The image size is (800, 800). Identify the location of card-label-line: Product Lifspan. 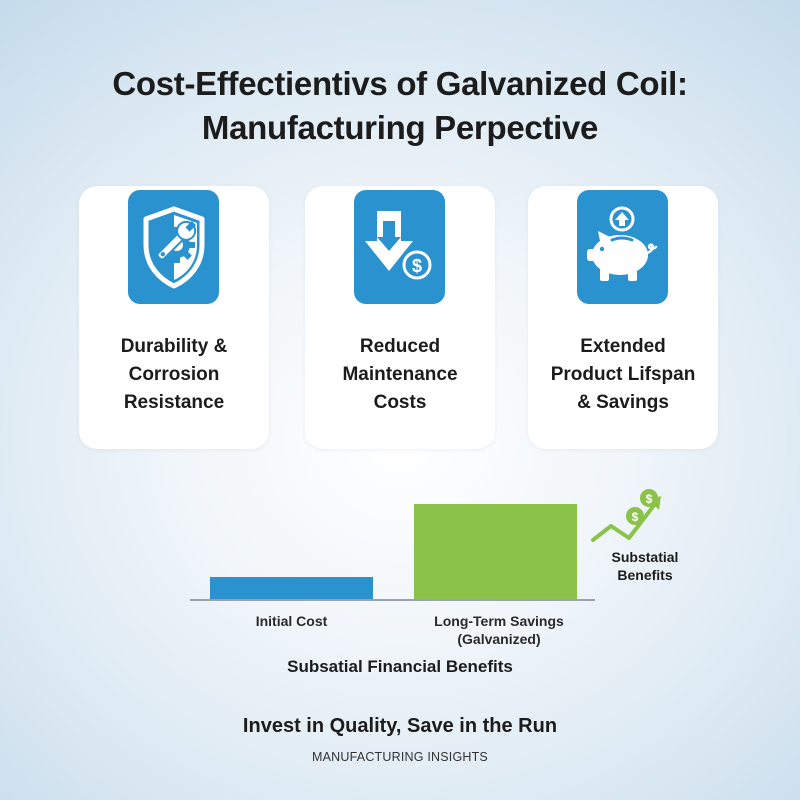
(623, 374).